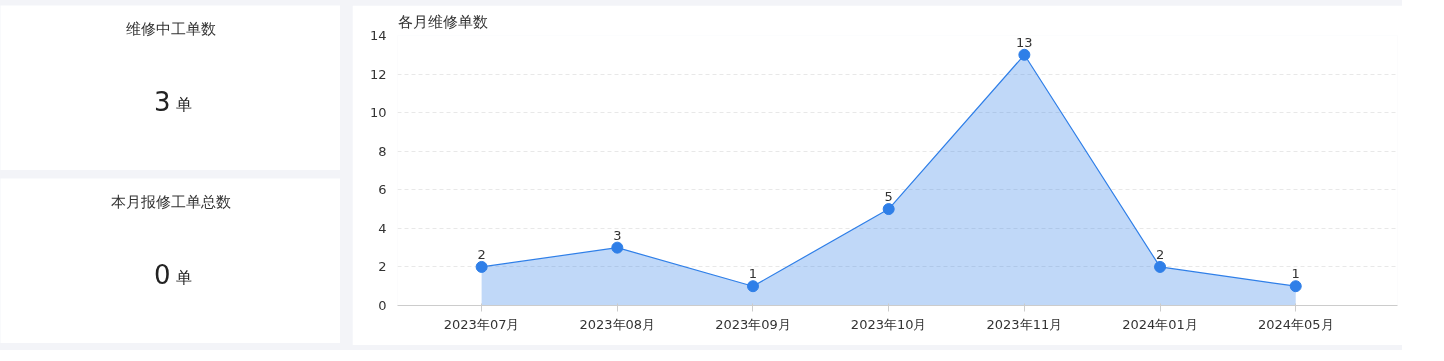  Describe the element at coordinates (888, 197) in the screenshot. I see `data-label: 5` at that location.